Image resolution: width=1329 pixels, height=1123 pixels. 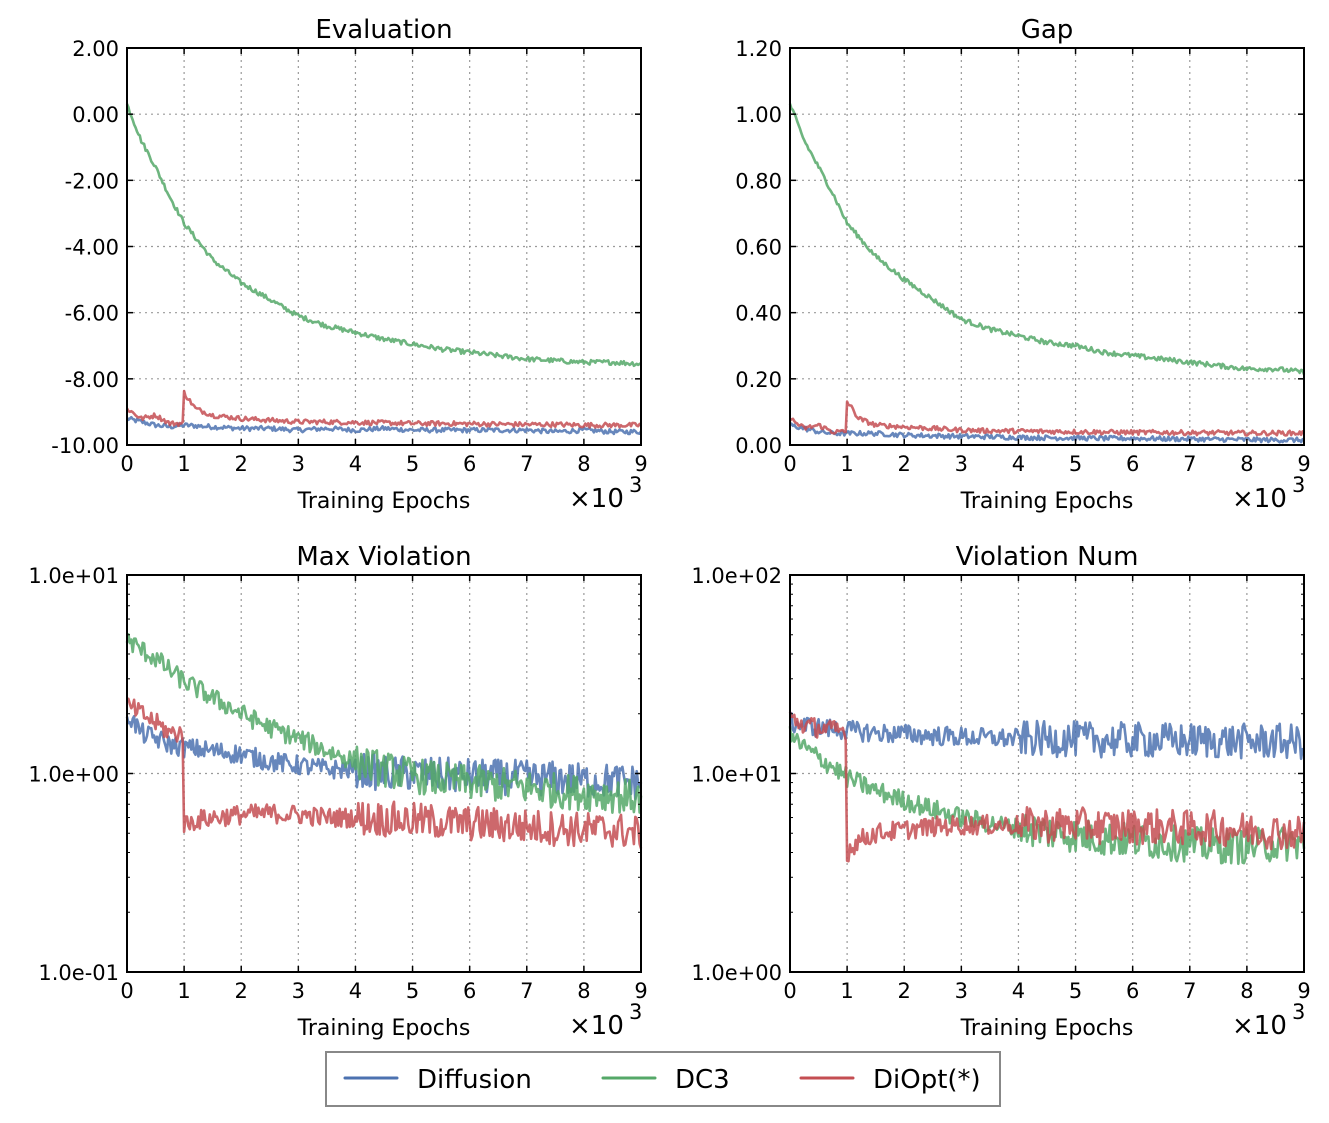 I want to click on chart-title: Evaluation, so click(x=383, y=30).